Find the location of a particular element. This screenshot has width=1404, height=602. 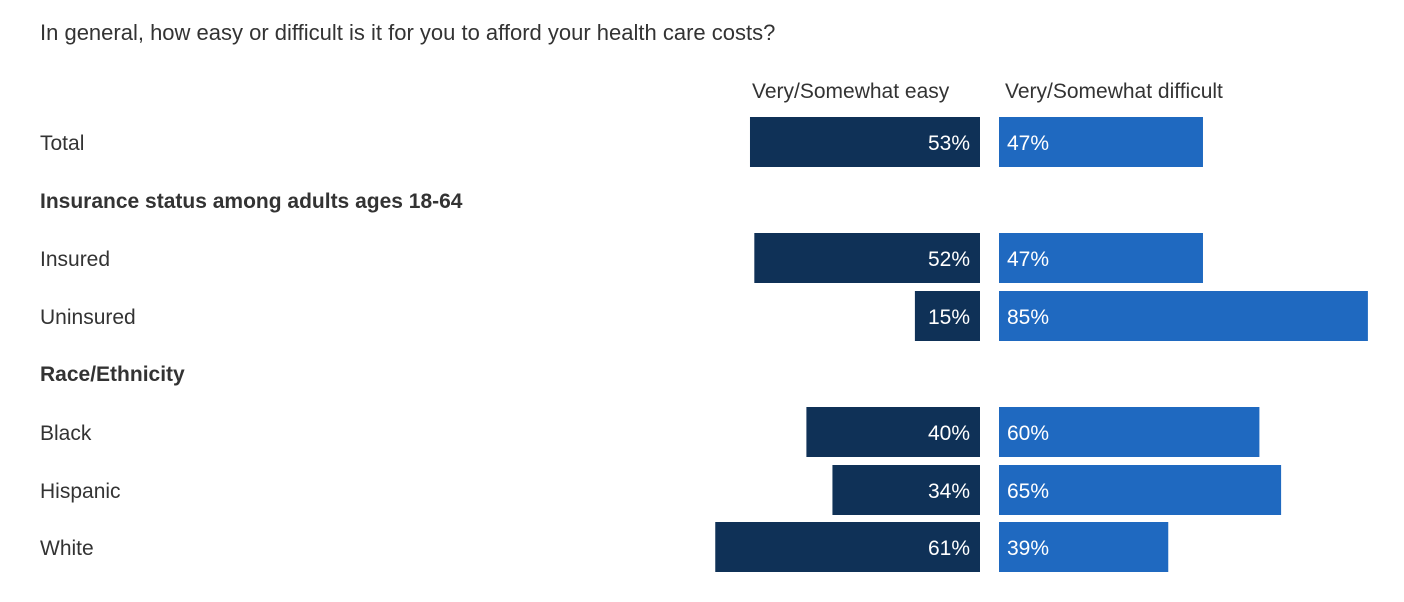

data-label-easy: 34% is located at coordinates (949, 491).